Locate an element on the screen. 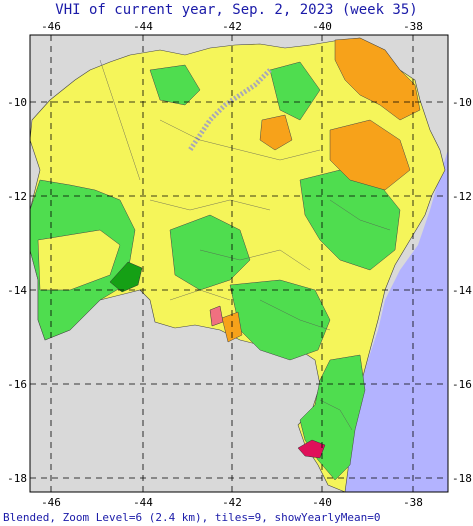 This screenshot has width=473, height=526. lon-tick-top: -38 is located at coordinates (413, 26).